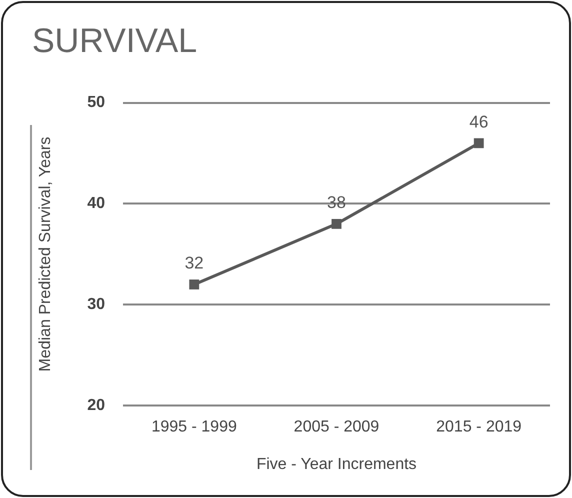 The height and width of the screenshot is (498, 572). Describe the element at coordinates (479, 427) in the screenshot. I see `x-tick-label: 2015 - 2019` at that location.